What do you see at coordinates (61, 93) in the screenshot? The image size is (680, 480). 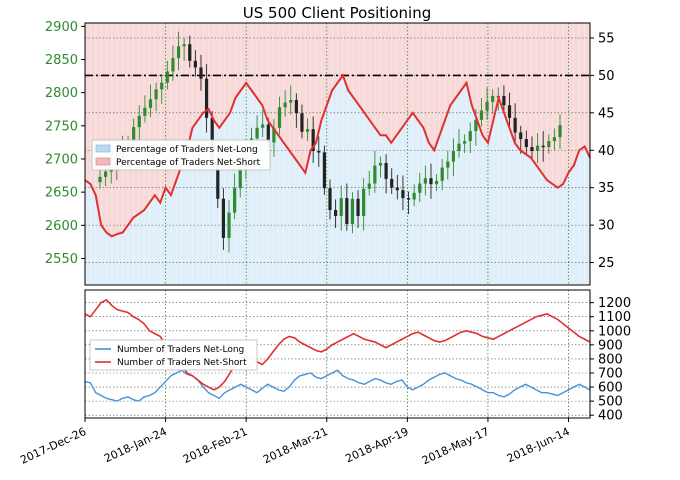 I see `price-tick-label: 2800` at bounding box center [61, 93].